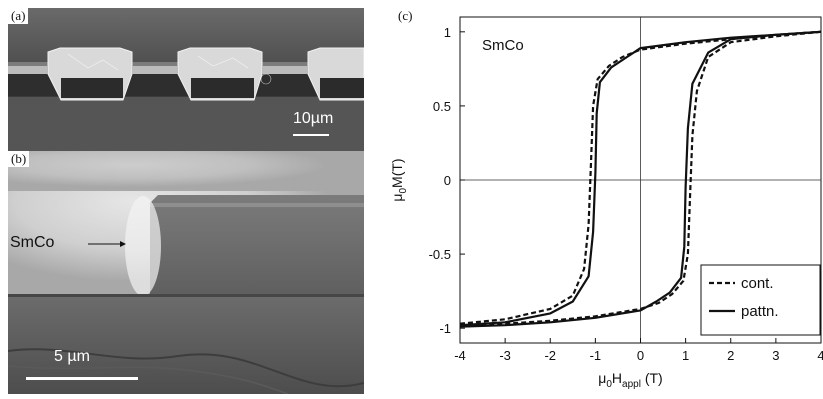 The height and width of the screenshot is (399, 823). Describe the element at coordinates (760, 311) in the screenshot. I see `legend-label: pattn.` at that location.